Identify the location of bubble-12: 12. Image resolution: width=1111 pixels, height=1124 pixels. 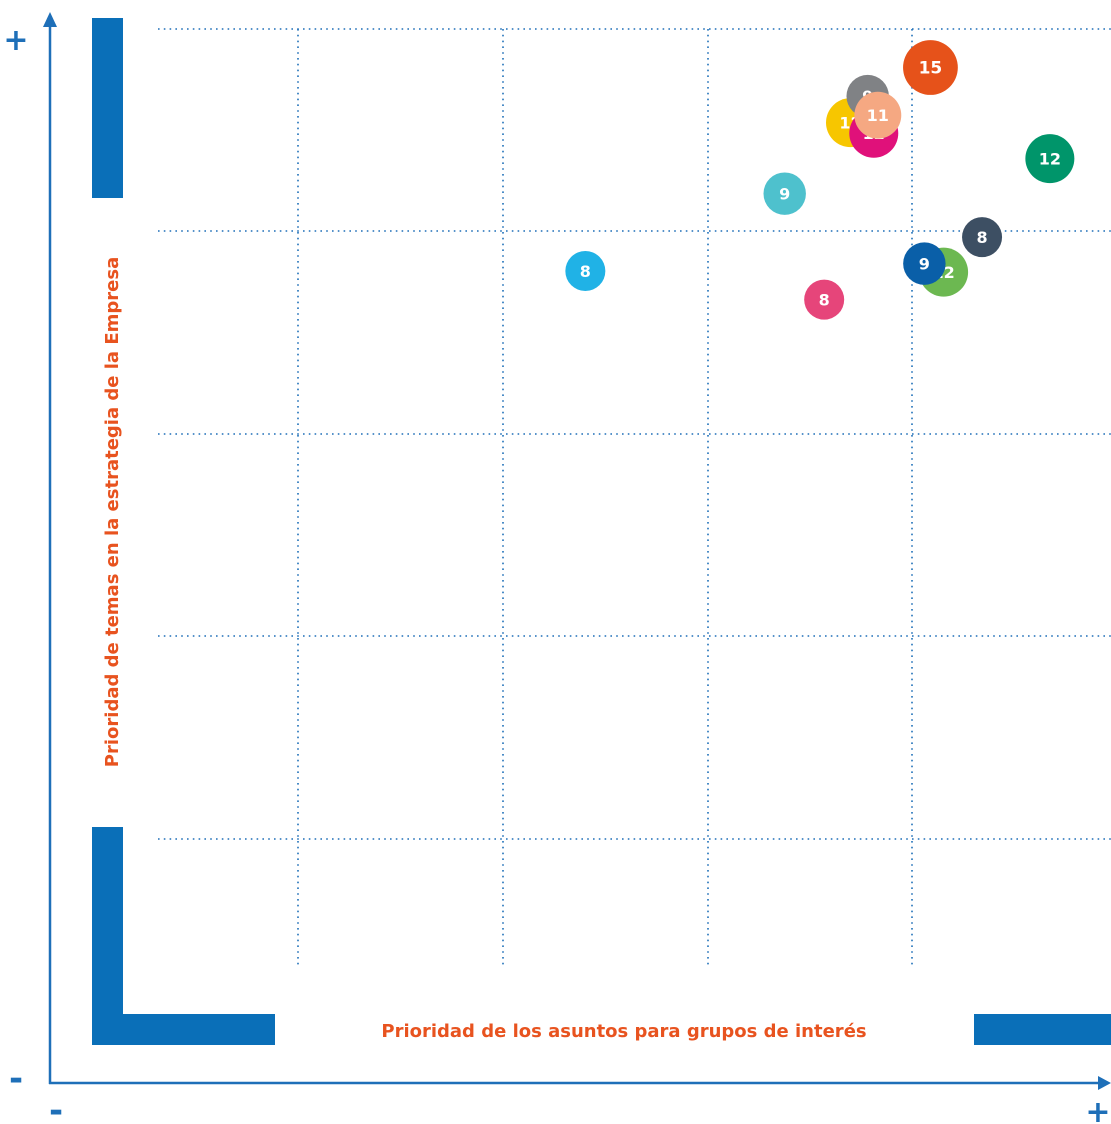
(1050, 159).